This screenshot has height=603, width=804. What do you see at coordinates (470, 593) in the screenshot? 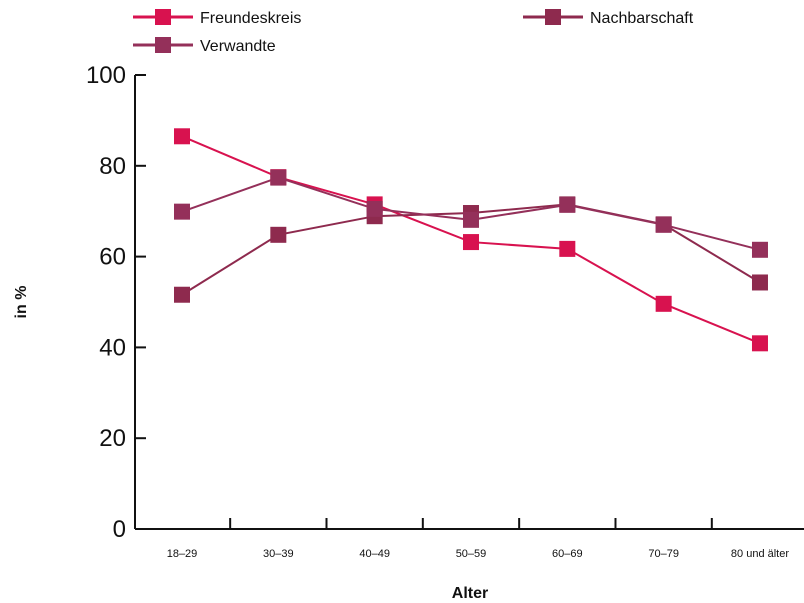
I see `x-axis-title: Alter` at bounding box center [470, 593].